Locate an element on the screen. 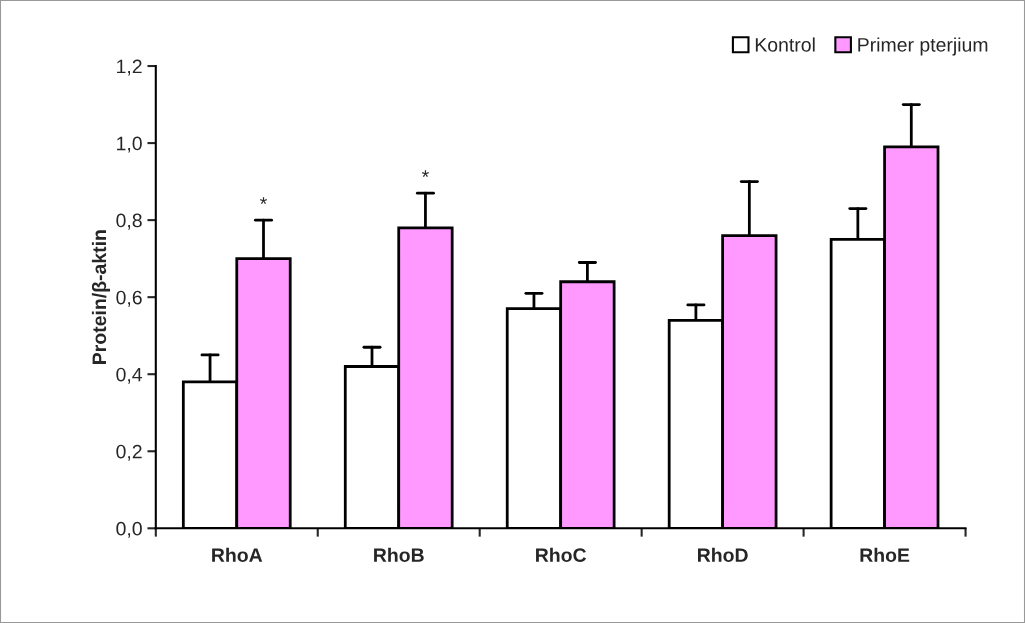 This screenshot has height=623, width=1025. legend-label: Kontrol is located at coordinates (785, 44).